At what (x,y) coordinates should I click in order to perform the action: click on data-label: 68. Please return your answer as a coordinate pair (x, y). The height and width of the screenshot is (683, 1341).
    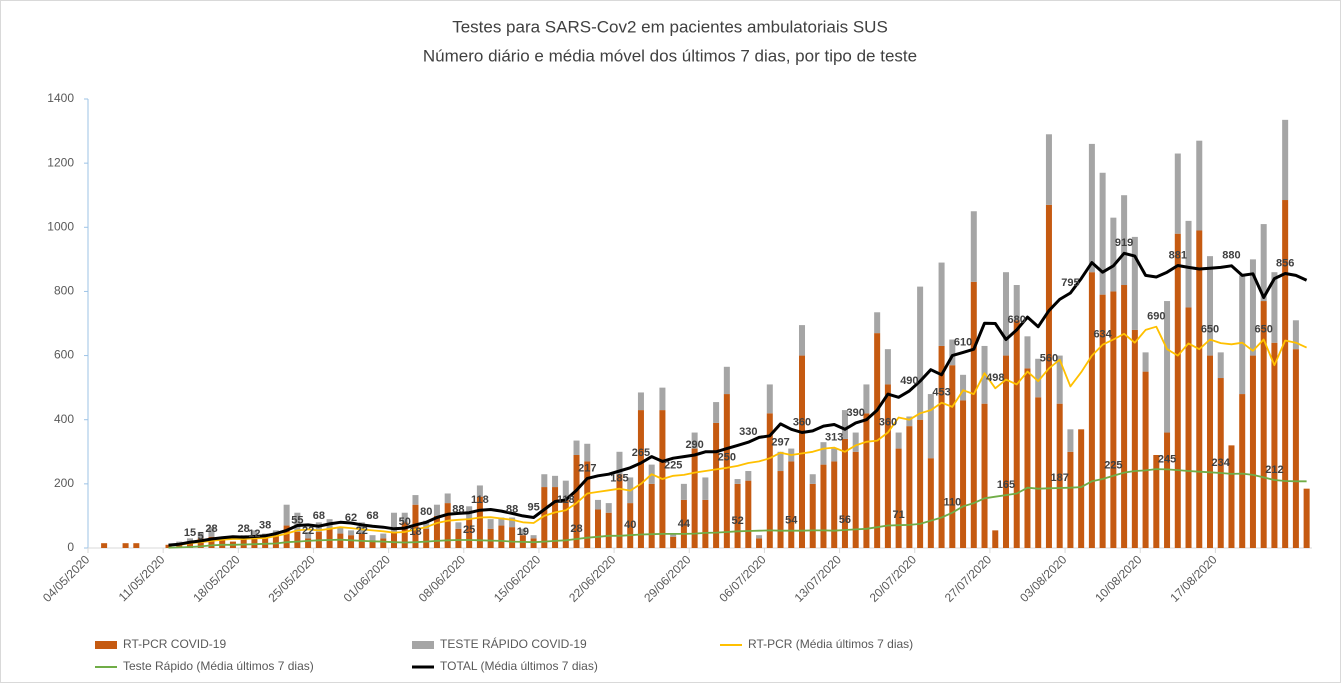
    Looking at the image, I should click on (319, 516).